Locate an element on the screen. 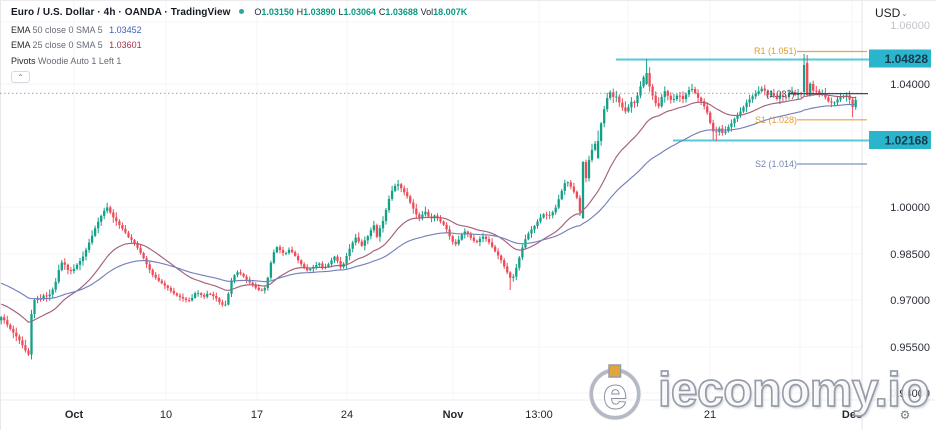 Image resolution: width=936 pixels, height=435 pixels. svg-text: 0.95500 is located at coordinates (910, 348).